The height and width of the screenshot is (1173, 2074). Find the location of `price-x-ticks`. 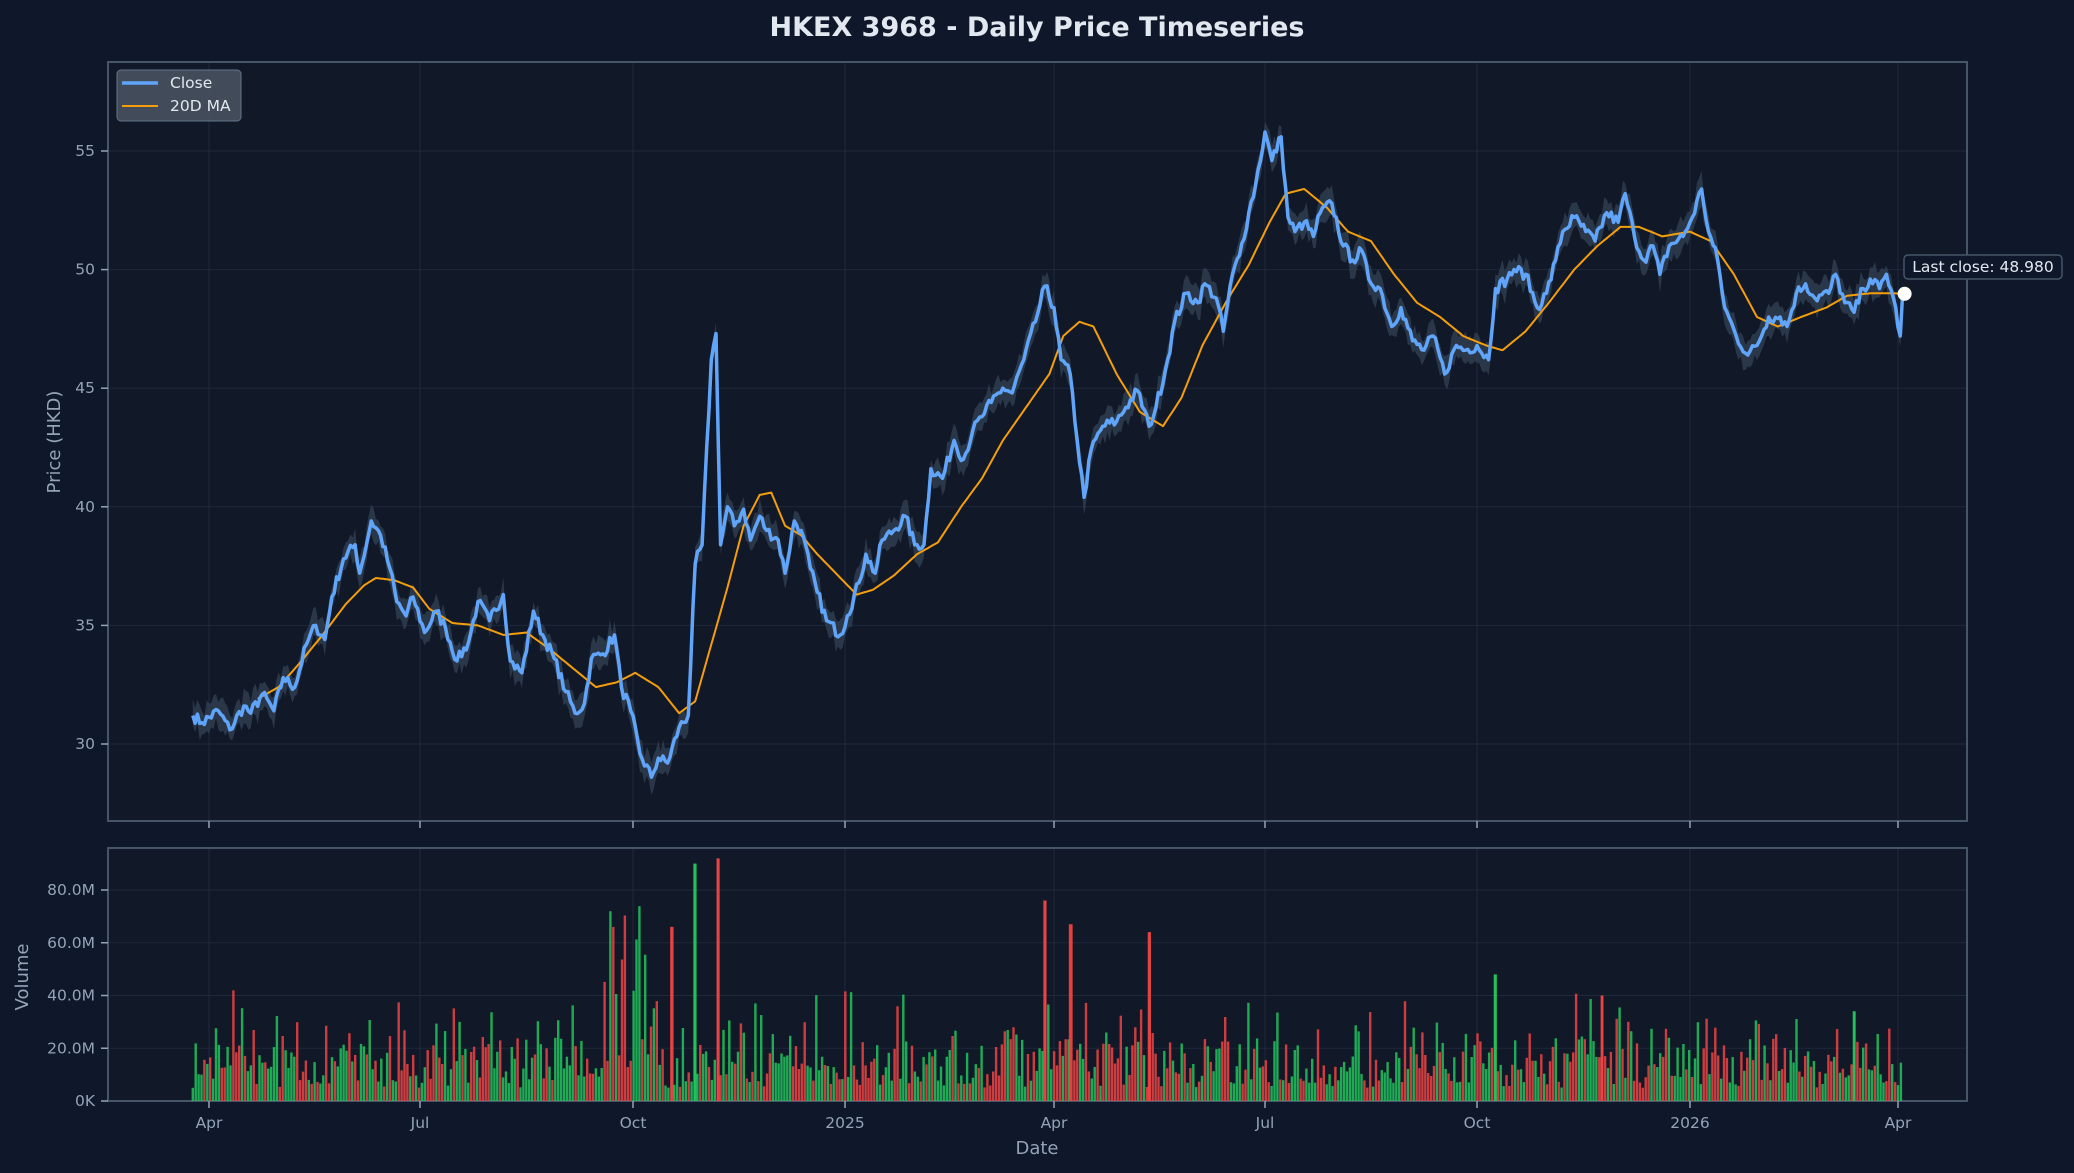

price-x-ticks is located at coordinates (1053, 824).